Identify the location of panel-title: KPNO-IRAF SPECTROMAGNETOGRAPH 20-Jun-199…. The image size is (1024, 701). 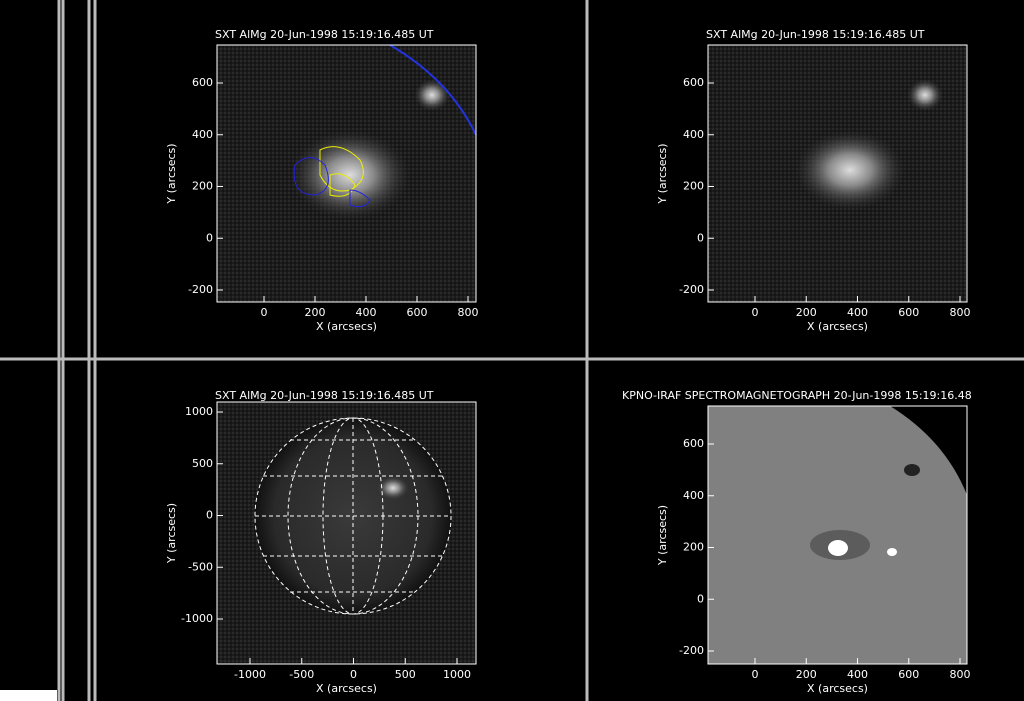
(797, 395).